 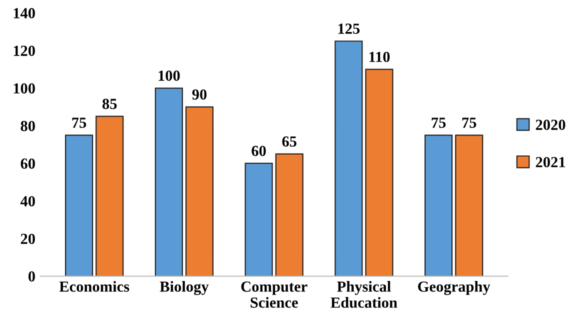 I want to click on data-label: 85, so click(x=109, y=104).